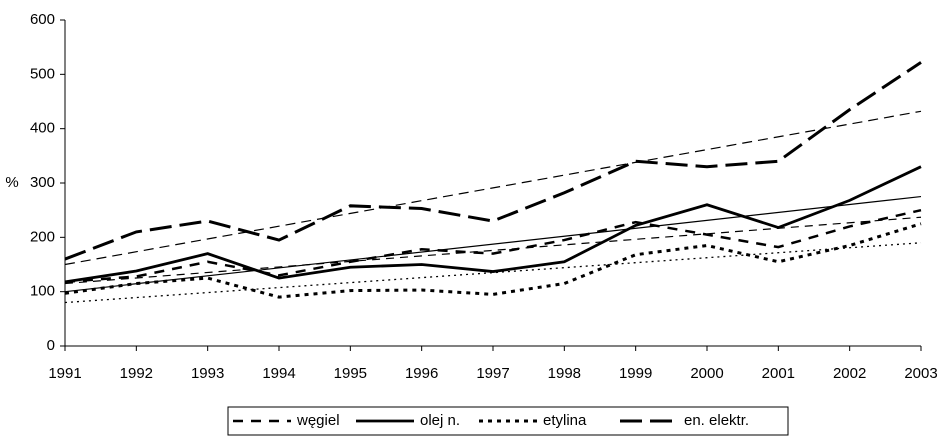 Image resolution: width=948 pixels, height=439 pixels. Describe the element at coordinates (565, 420) in the screenshot. I see `legend-label: etylina` at that location.